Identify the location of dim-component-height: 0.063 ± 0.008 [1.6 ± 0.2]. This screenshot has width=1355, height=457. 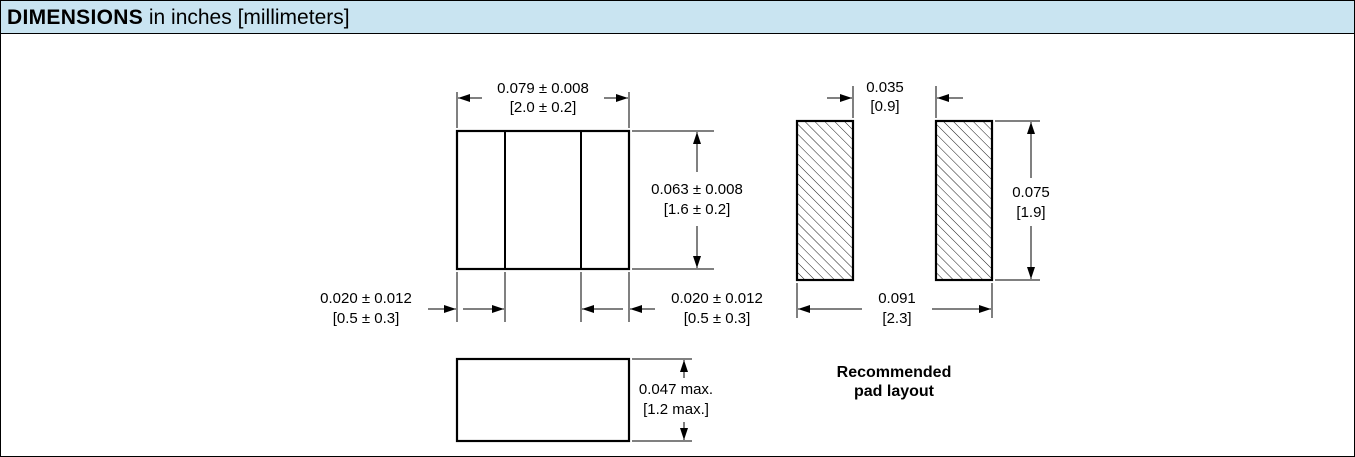
(687, 200).